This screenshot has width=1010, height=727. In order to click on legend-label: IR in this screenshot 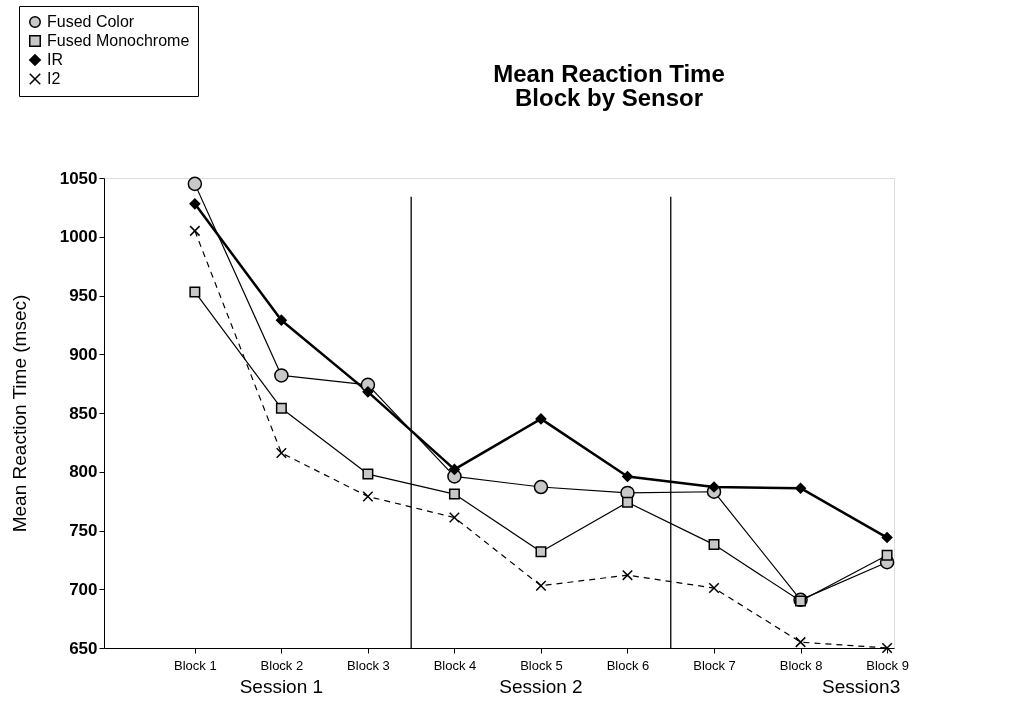, I will do `click(55, 59)`.